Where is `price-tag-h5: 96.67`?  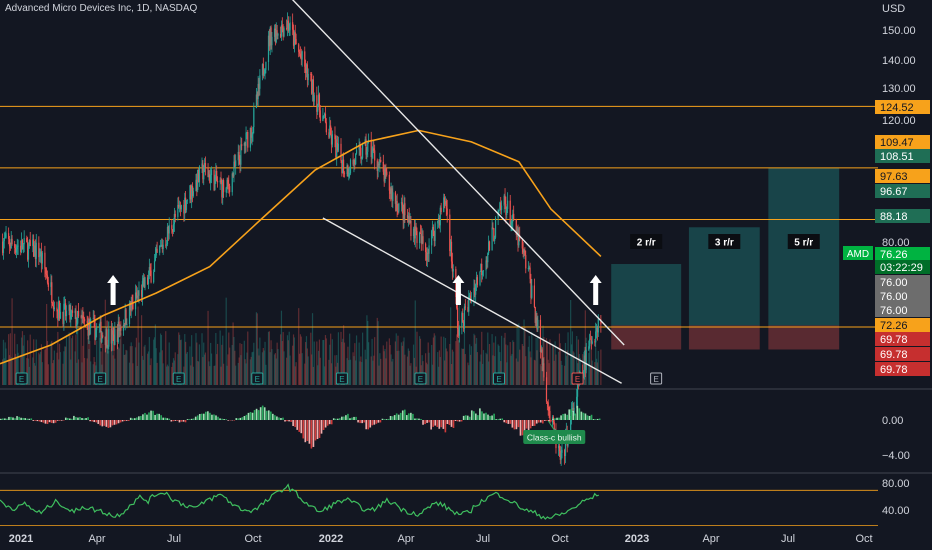
price-tag-h5: 96.67 is located at coordinates (902, 191).